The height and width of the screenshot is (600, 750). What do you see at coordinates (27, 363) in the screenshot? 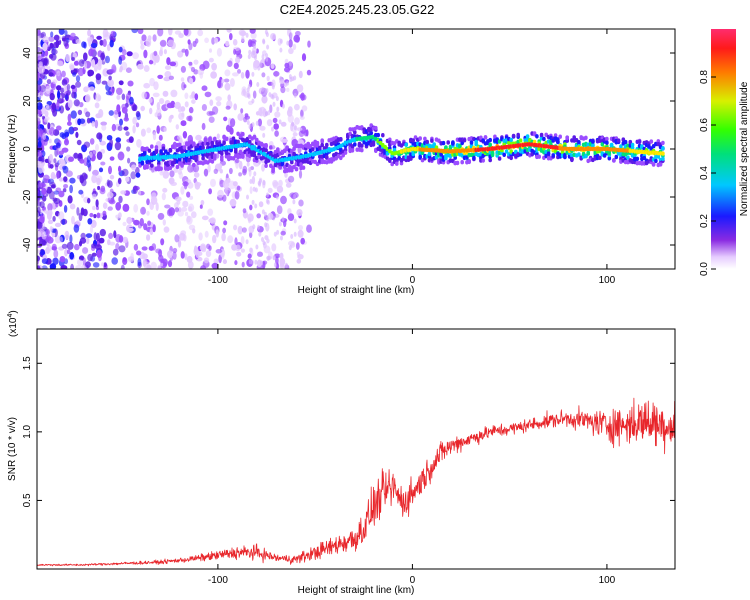
I see `snr-y-tick-label: 1.5` at bounding box center [27, 363].